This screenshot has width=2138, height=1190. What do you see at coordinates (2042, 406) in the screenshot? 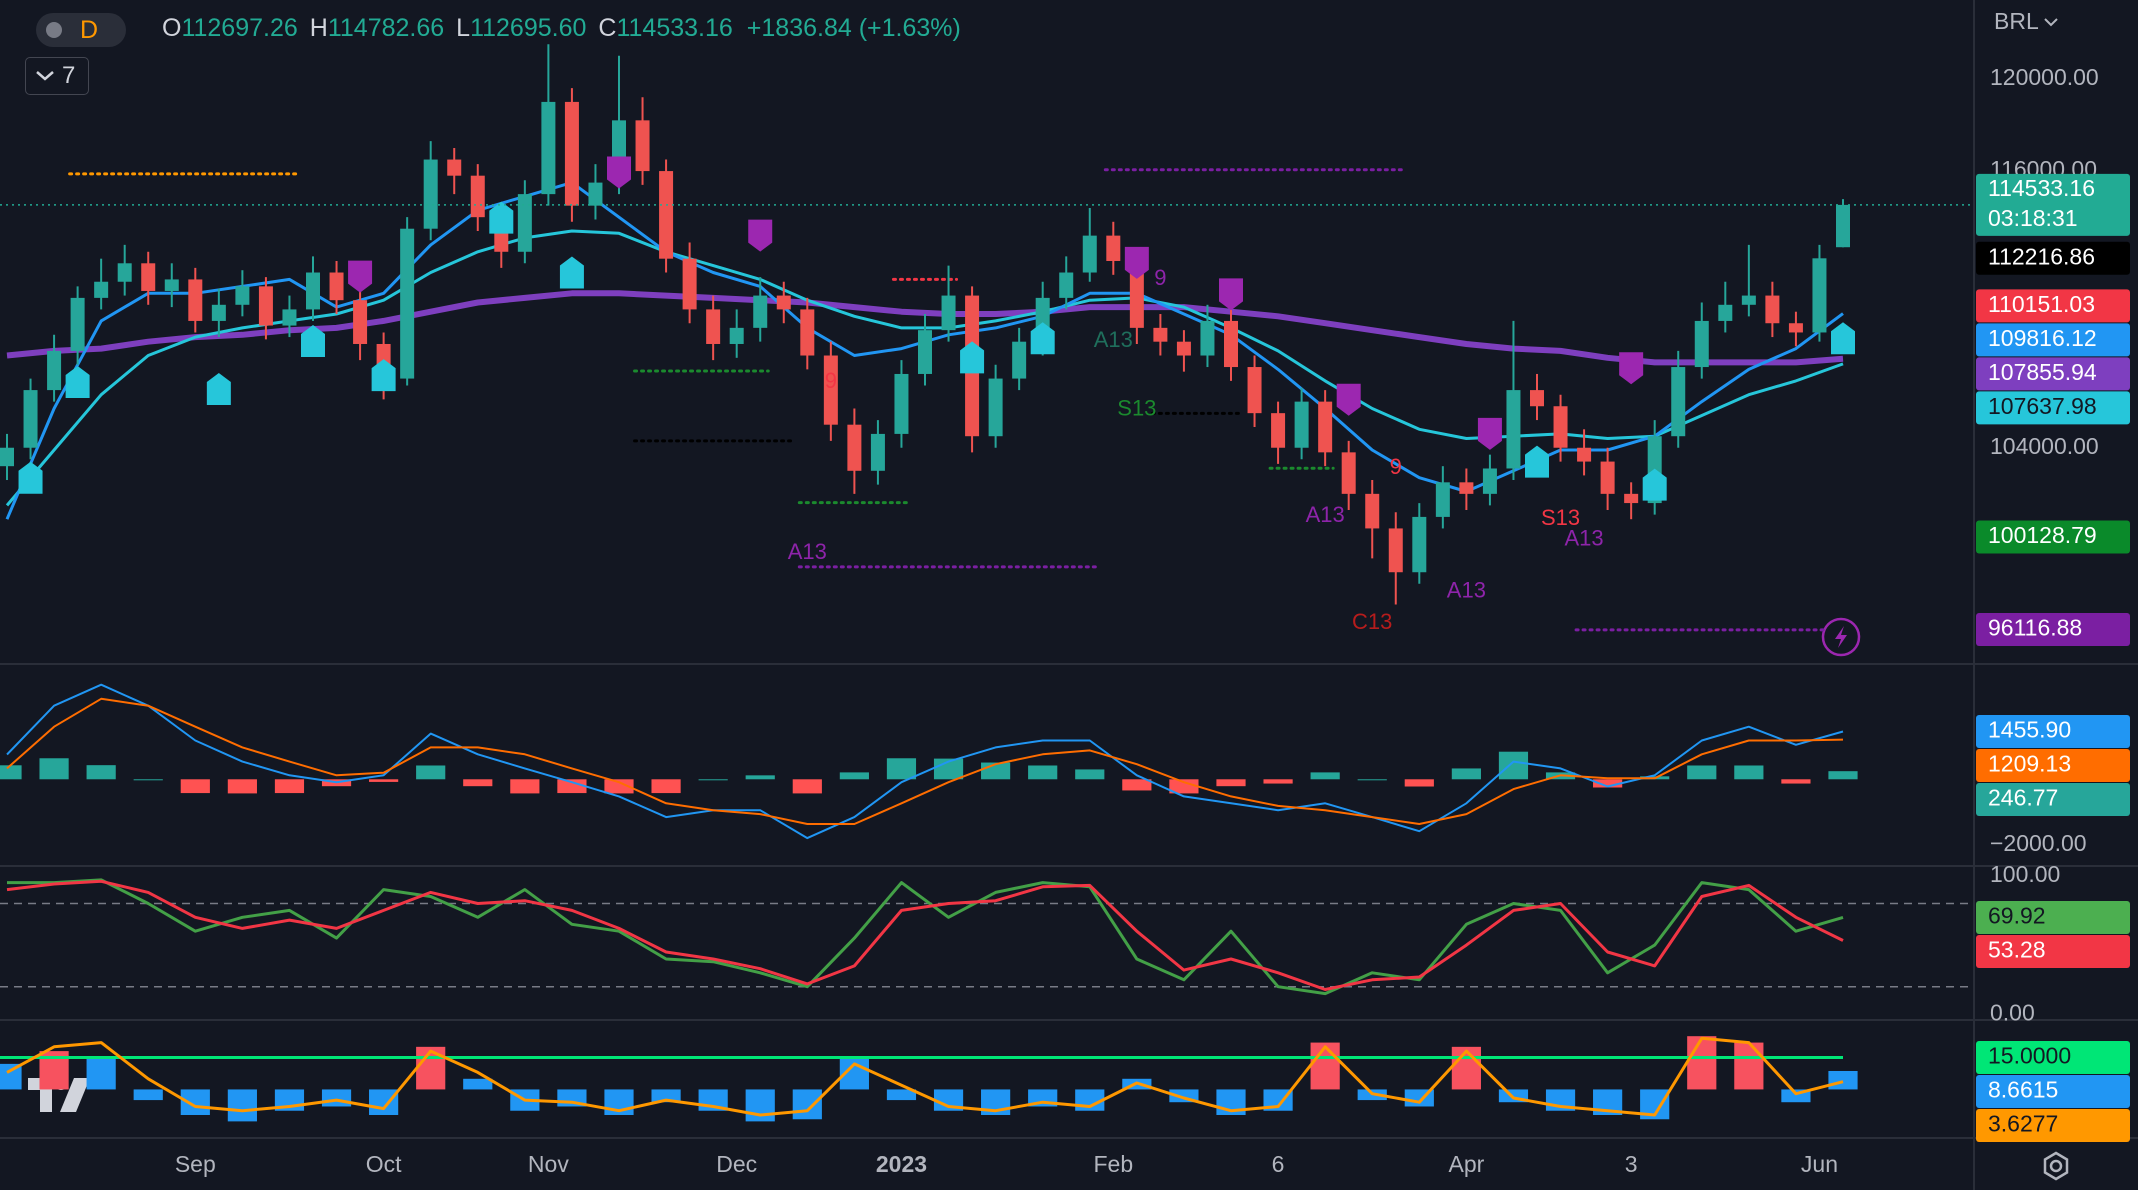
I see `tag-value: 107637.98` at bounding box center [2042, 406].